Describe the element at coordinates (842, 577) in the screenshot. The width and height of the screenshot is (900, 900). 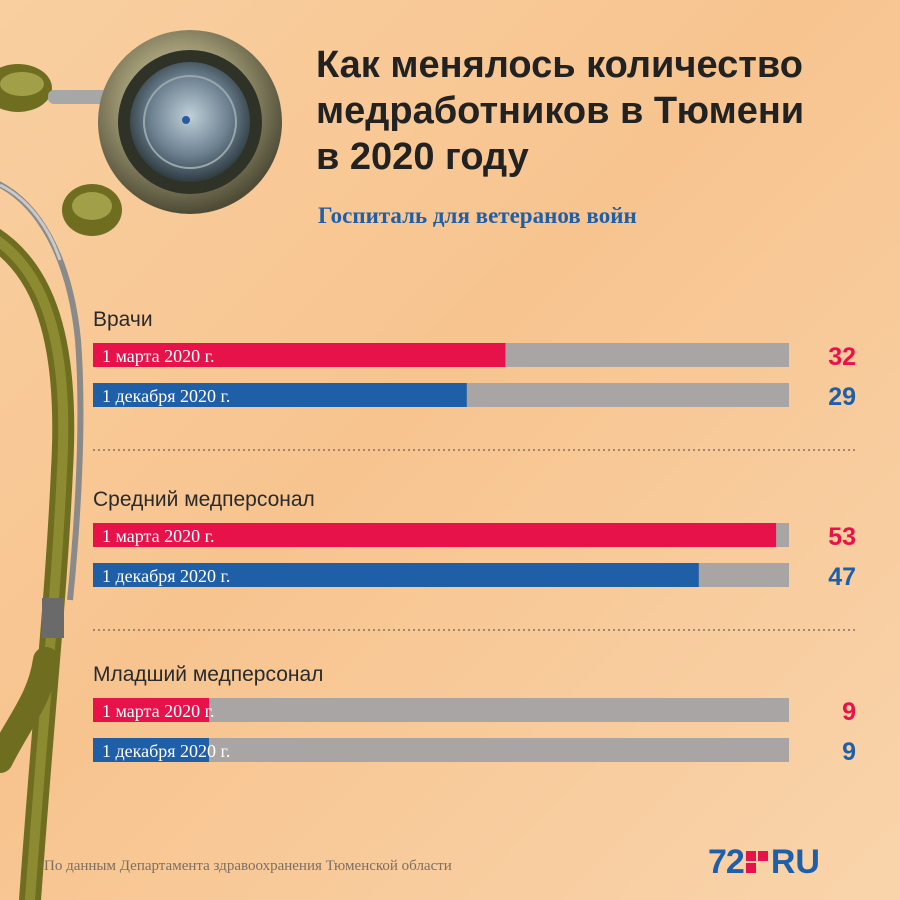
I see `data-label: 47` at that location.